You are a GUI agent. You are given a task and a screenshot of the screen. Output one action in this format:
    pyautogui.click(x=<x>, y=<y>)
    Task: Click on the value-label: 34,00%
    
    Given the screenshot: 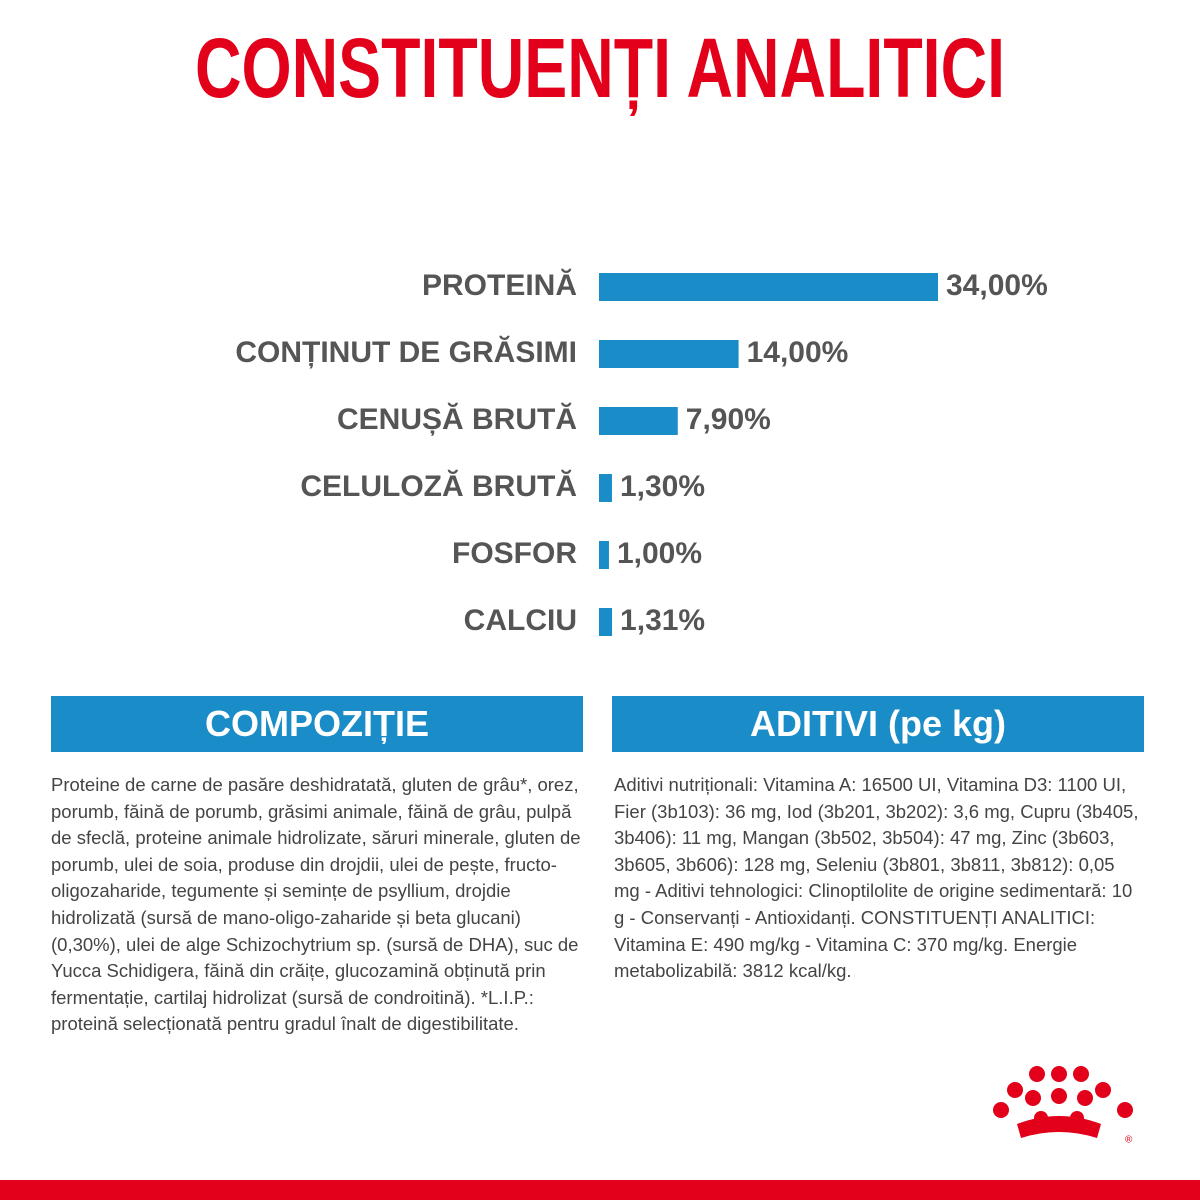 What is the action you would take?
    pyautogui.click(x=997, y=285)
    